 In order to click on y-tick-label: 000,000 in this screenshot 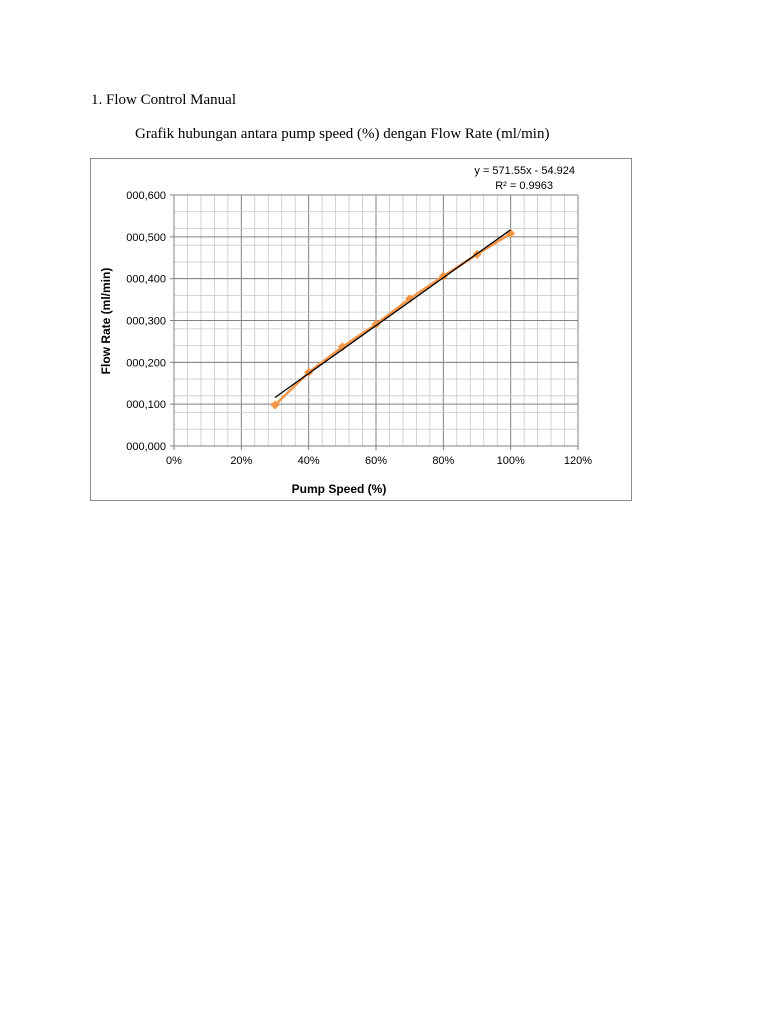, I will do `click(146, 447)`.